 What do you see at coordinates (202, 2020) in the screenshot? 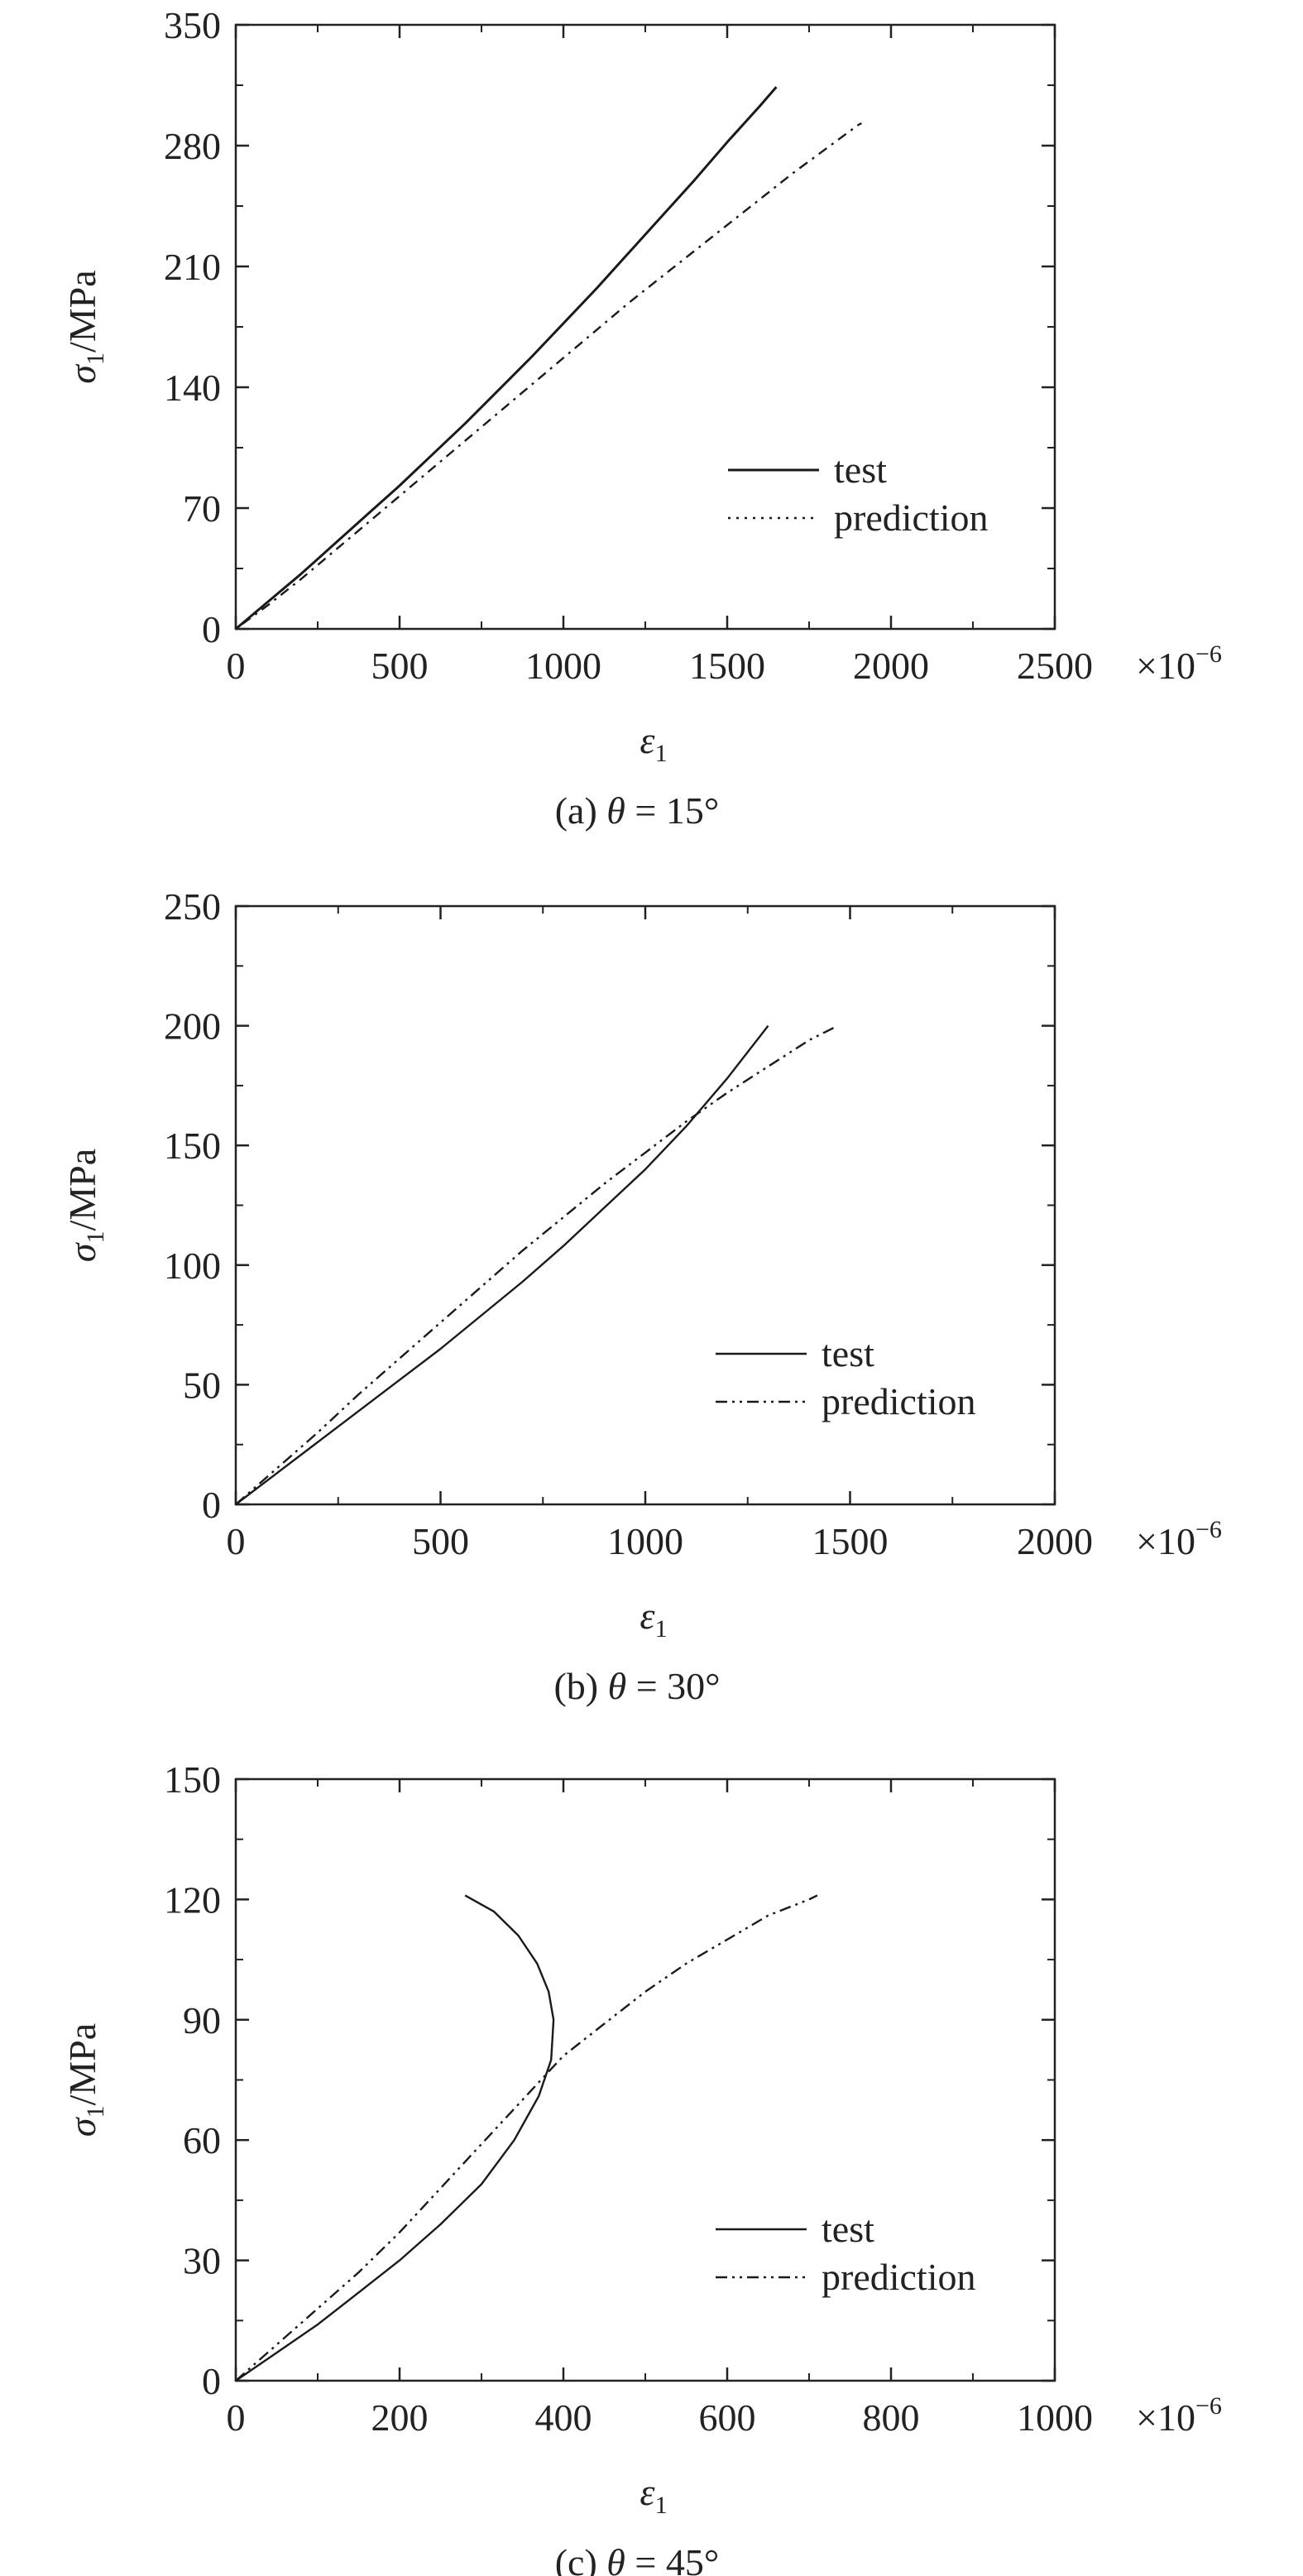
I see `y-tick-label: 90` at bounding box center [202, 2020].